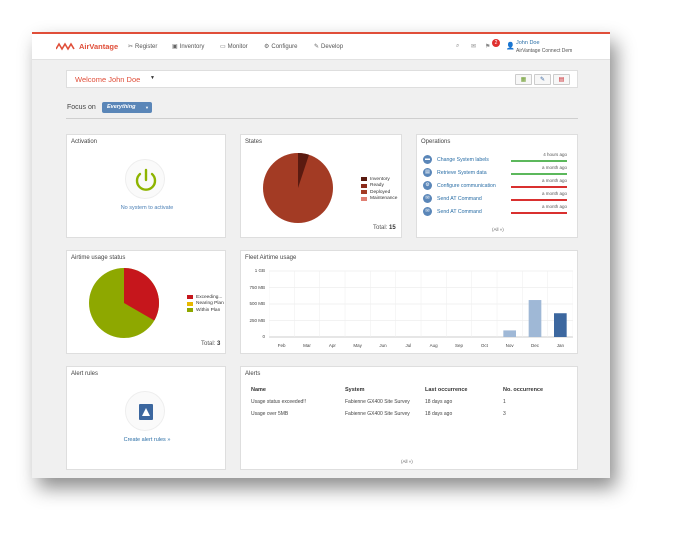 This screenshot has height=543, width=676. Describe the element at coordinates (496, 43) in the screenshot. I see `notification-badge: 2` at that location.